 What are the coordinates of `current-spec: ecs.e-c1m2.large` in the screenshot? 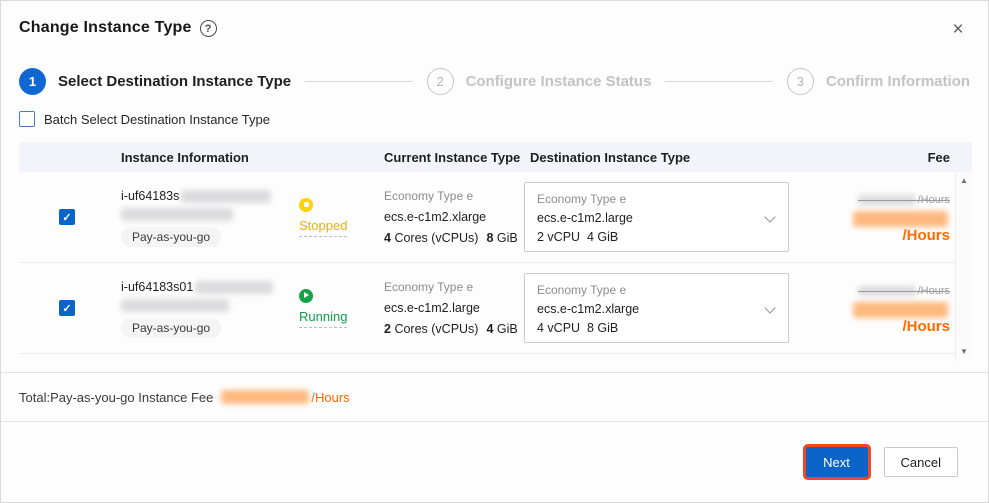 It's located at (432, 307).